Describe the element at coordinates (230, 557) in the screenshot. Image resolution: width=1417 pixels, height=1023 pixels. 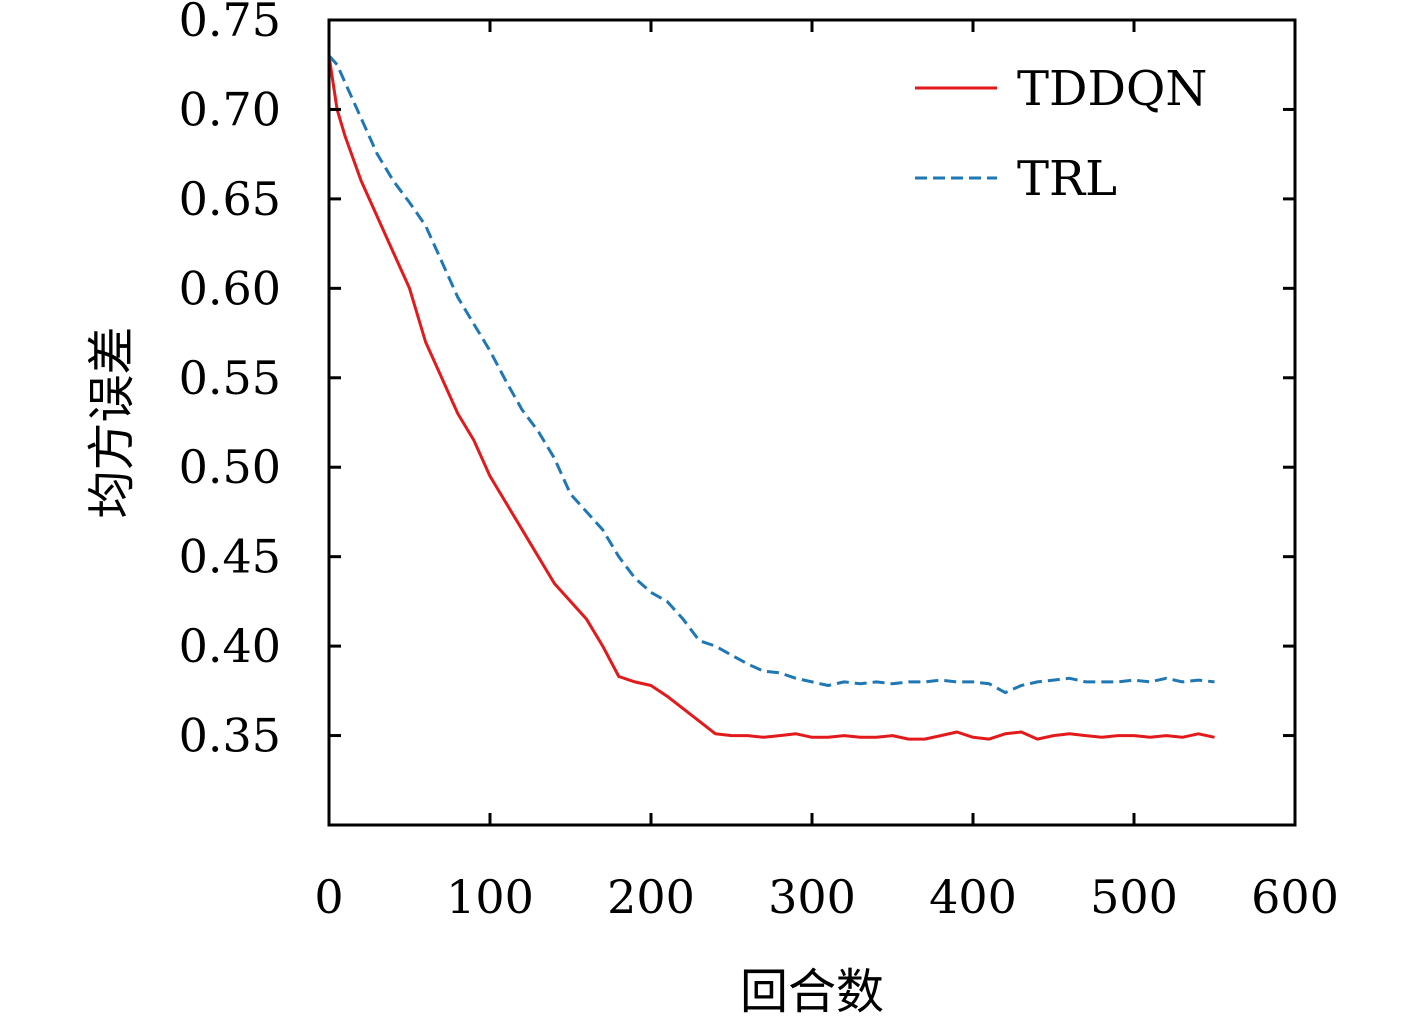
I see `y-tick-label: 0.45` at that location.